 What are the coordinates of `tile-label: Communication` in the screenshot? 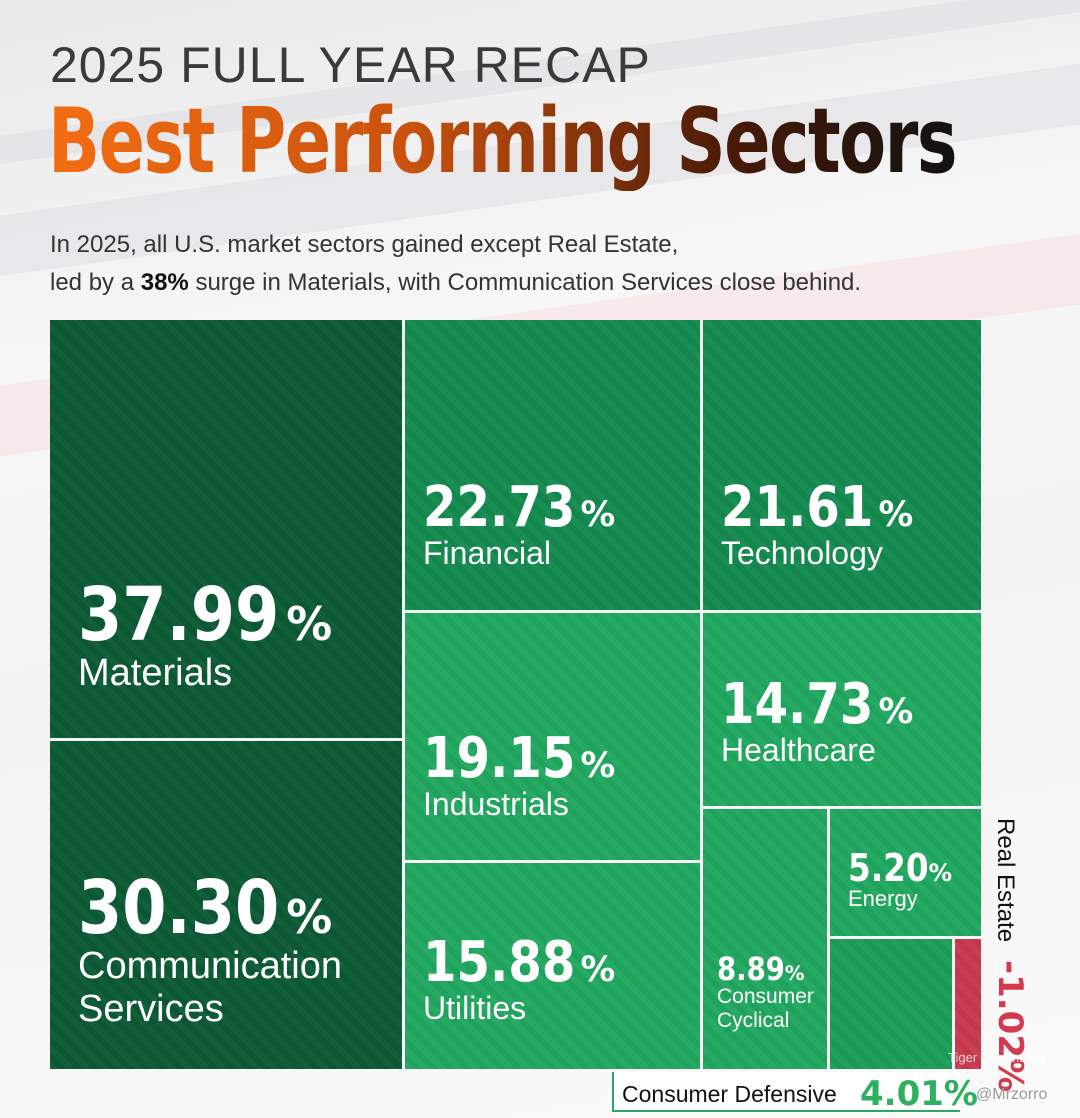 It's located at (210, 966).